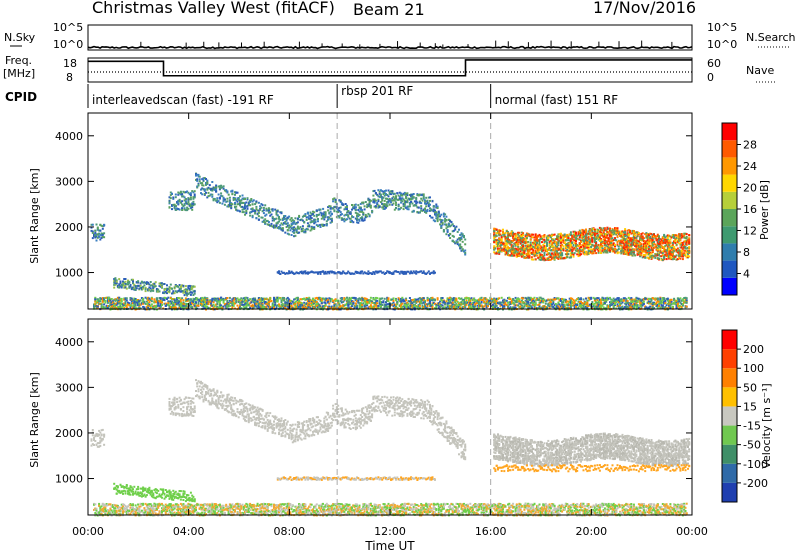 The width and height of the screenshot is (800, 554). I want to click on cpid-segment-label: normal (fast) 151 RF, so click(557, 100).